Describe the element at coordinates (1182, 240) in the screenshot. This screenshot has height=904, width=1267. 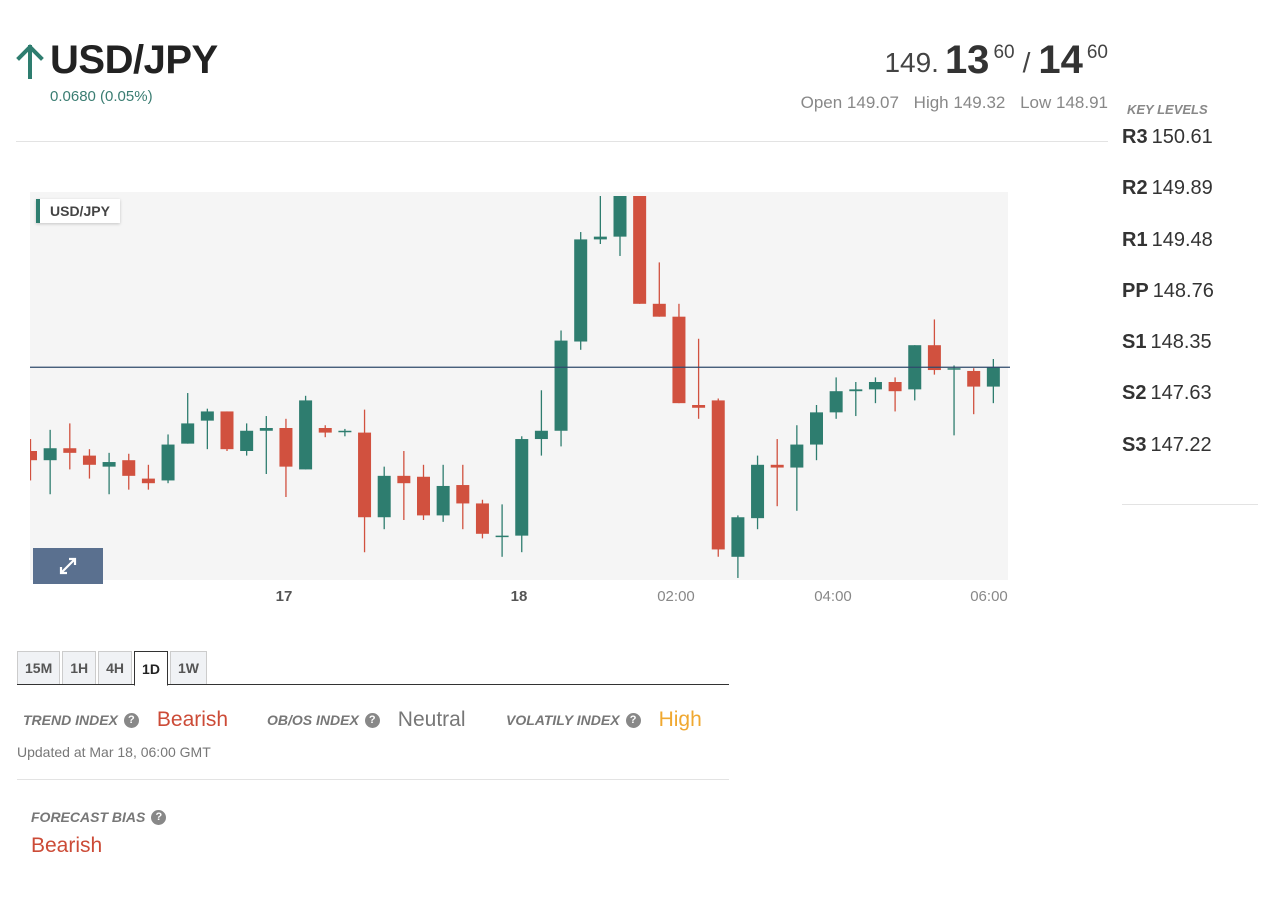
I see `level-value: 149.48` at that location.